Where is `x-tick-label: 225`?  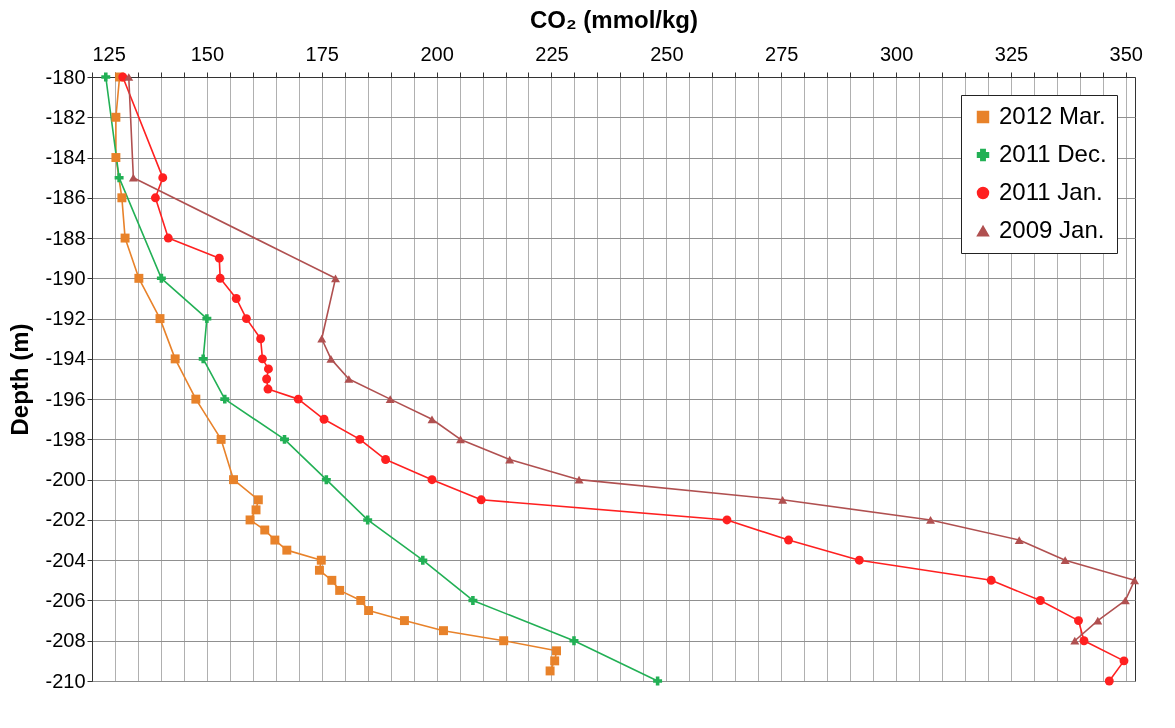 x-tick-label: 225 is located at coordinates (552, 53).